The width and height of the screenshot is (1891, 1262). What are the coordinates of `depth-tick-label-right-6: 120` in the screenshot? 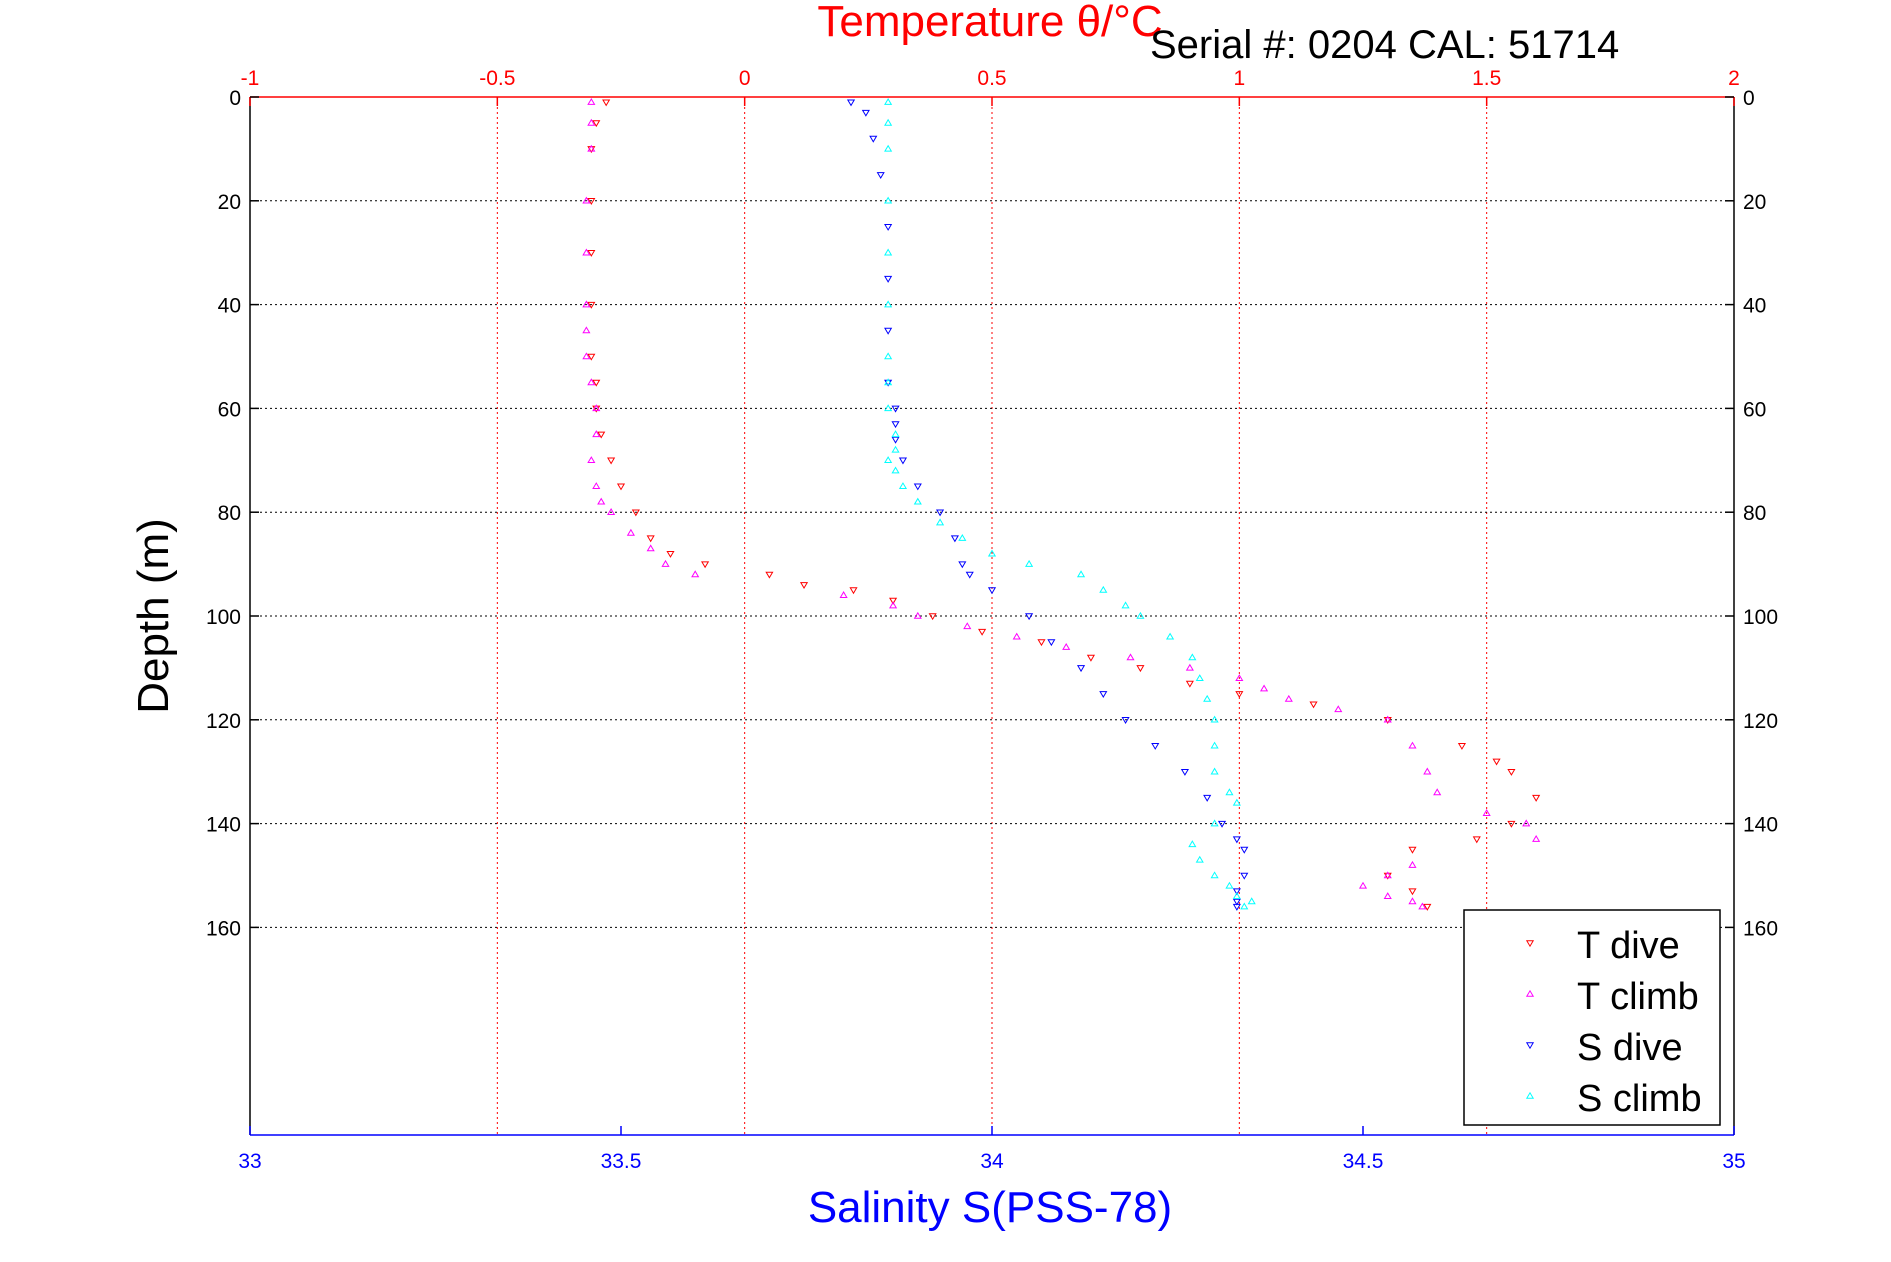 It's located at (1760, 721).